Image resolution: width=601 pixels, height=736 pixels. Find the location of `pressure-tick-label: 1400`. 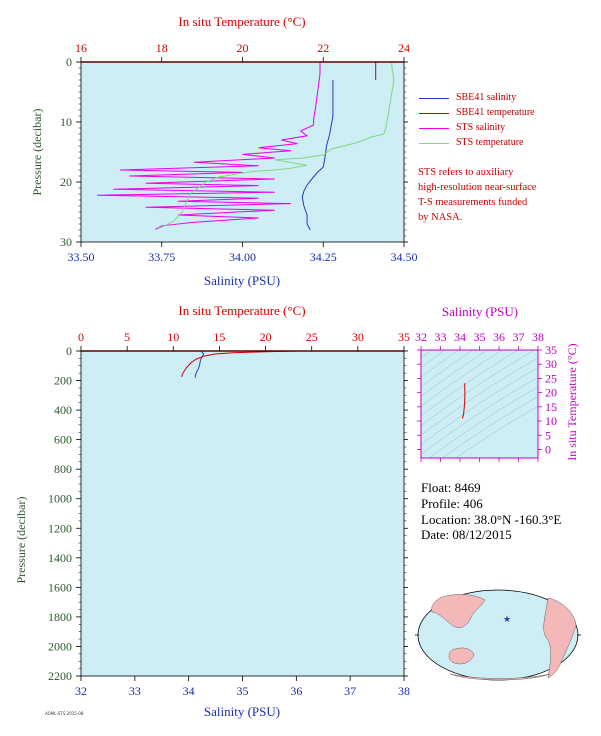

pressure-tick-label: 1400 is located at coordinates (60, 558).